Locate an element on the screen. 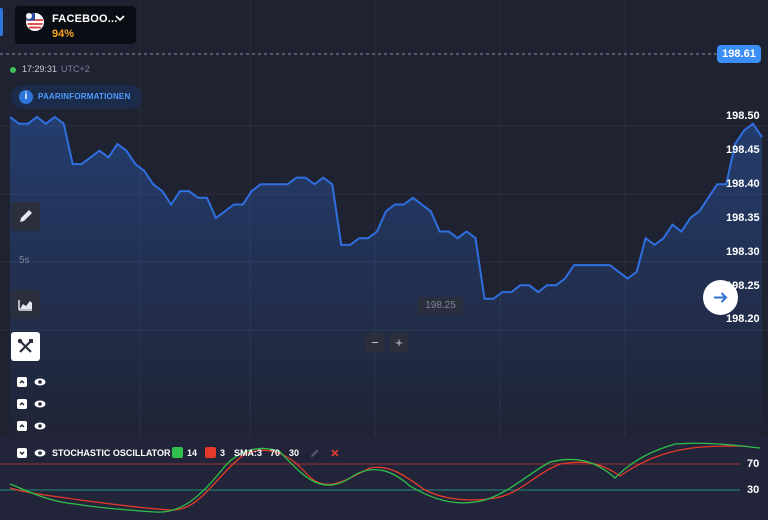 The width and height of the screenshot is (768, 520). d-color-swatch is located at coordinates (210, 452).